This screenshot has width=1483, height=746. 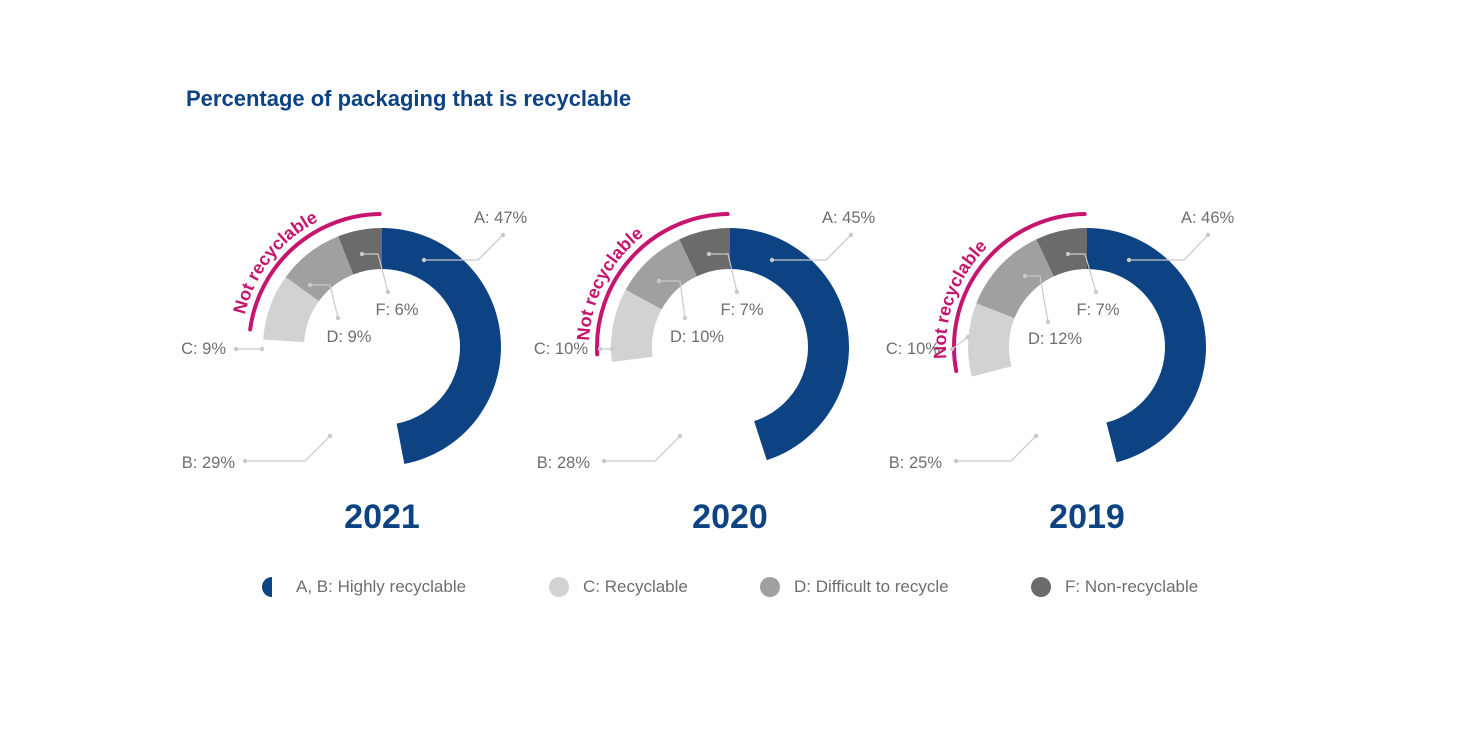 I want to click on legend-item: D: Difficult to recycle, so click(x=854, y=587).